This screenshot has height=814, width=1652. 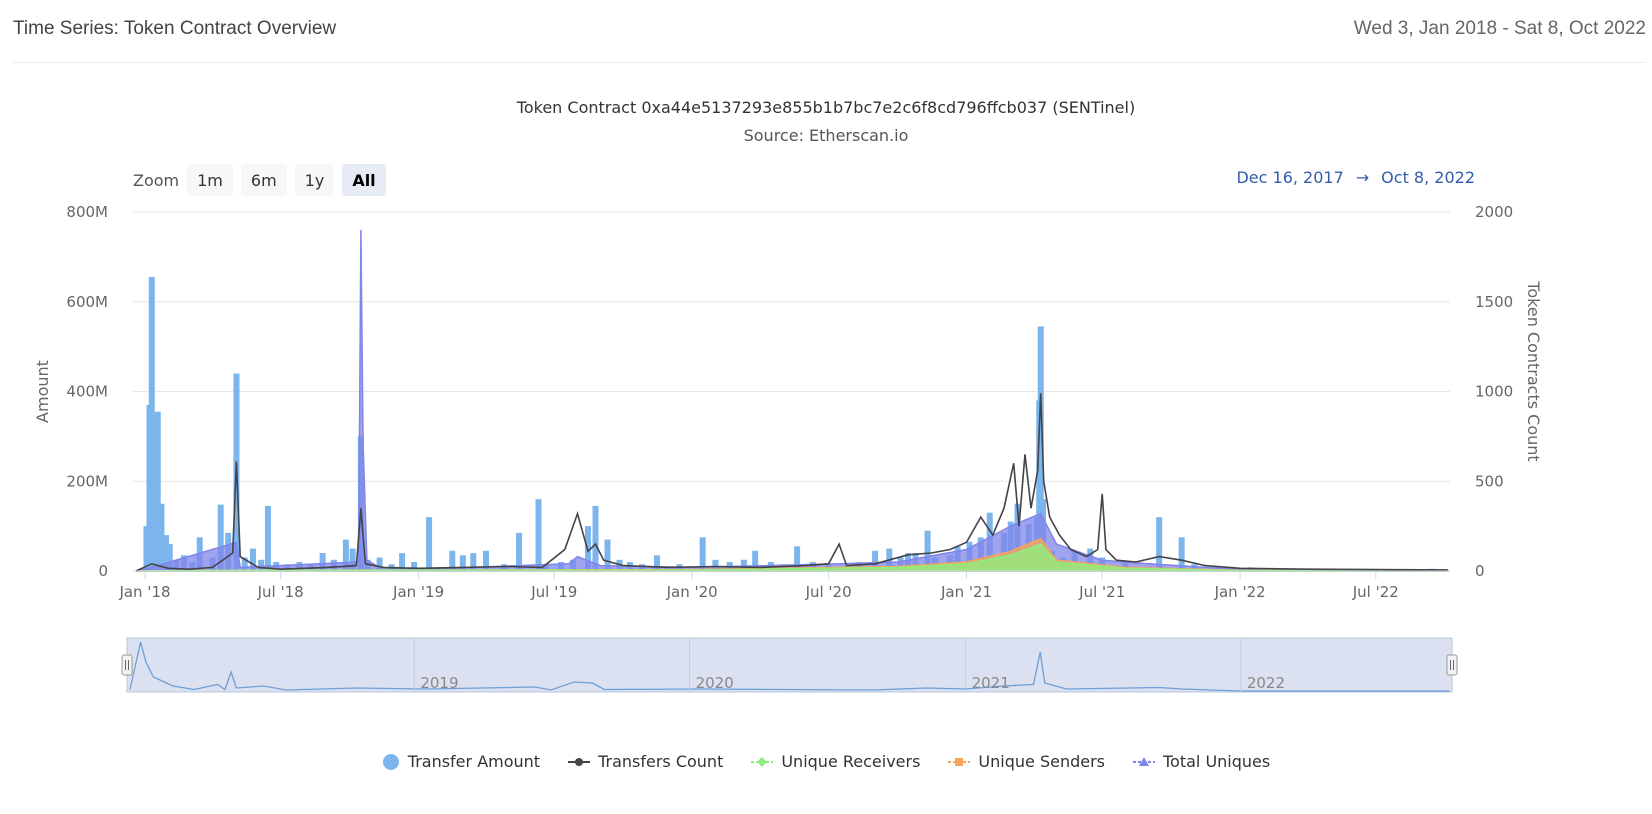 I want to click on triangle-marker-icon, so click(x=1144, y=761).